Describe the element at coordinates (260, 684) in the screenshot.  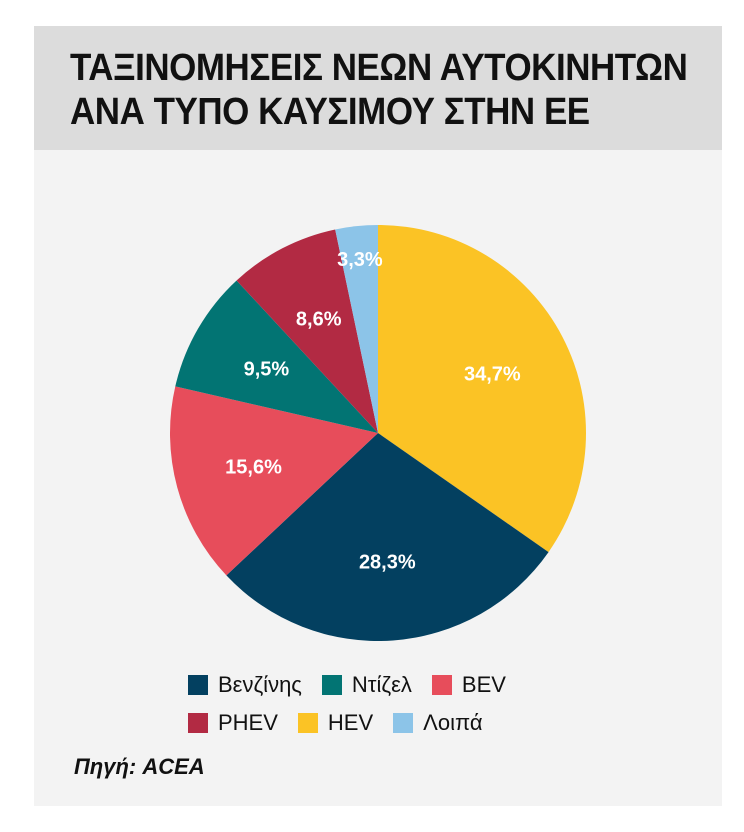
I see `legend-label-petrol: Βενζίνης` at that location.